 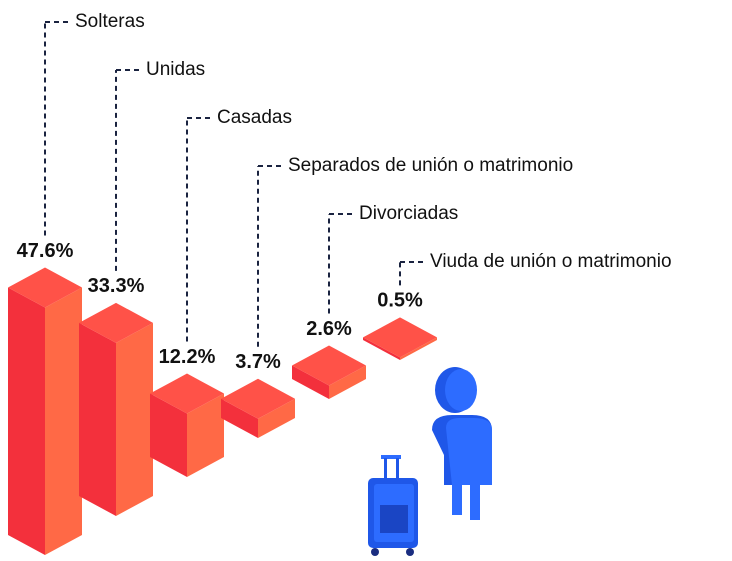 What do you see at coordinates (408, 213) in the screenshot?
I see `category-label: Divorciadas` at bounding box center [408, 213].